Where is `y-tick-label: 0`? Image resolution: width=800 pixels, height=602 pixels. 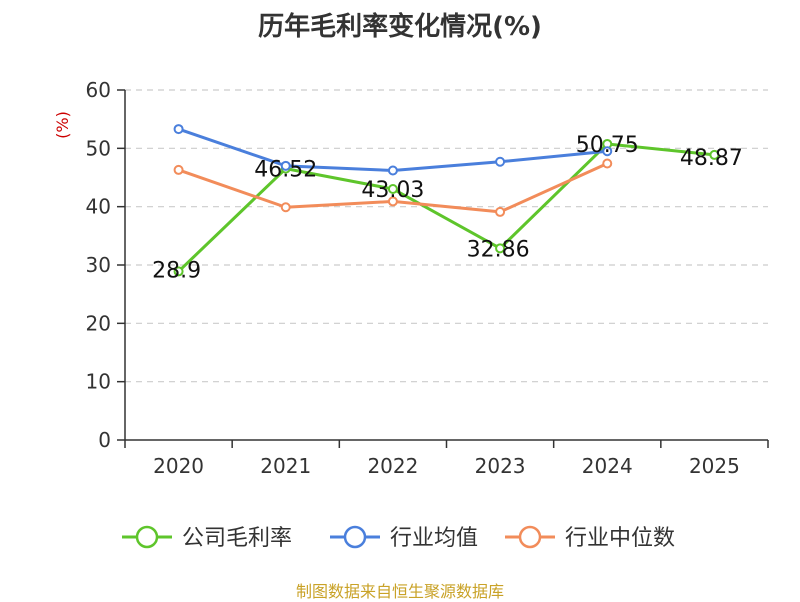 y-tick-label: 0 is located at coordinates (104, 440).